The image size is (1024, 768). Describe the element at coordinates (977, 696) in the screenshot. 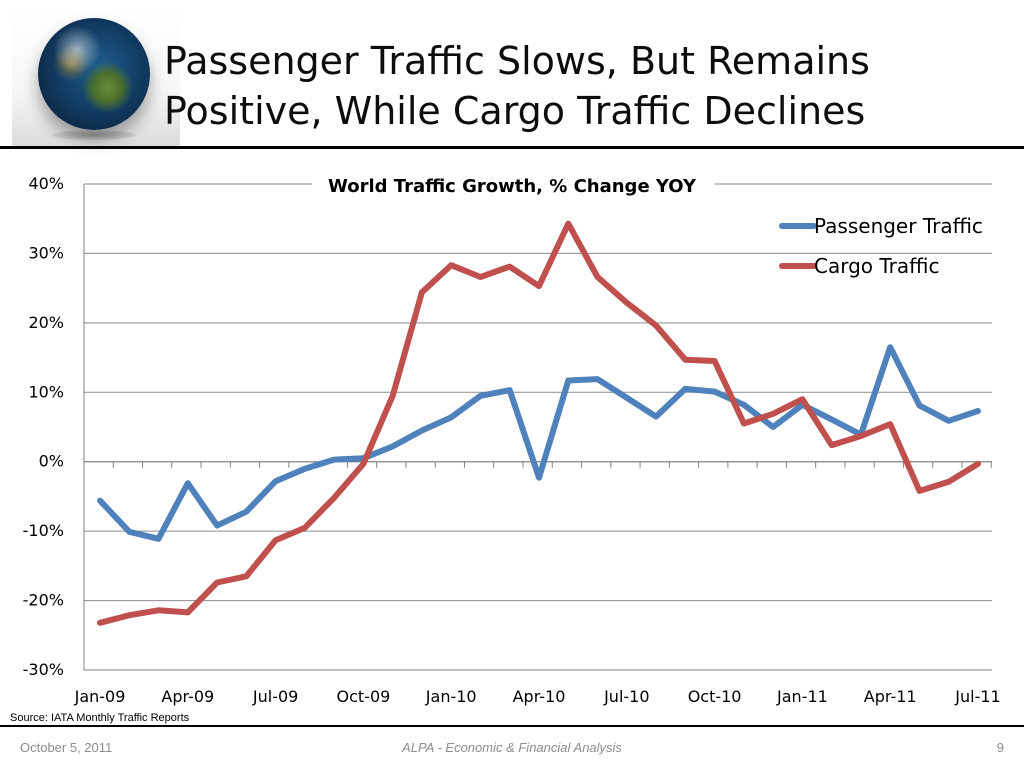

I see `x-tick-label: Jul-11` at that location.